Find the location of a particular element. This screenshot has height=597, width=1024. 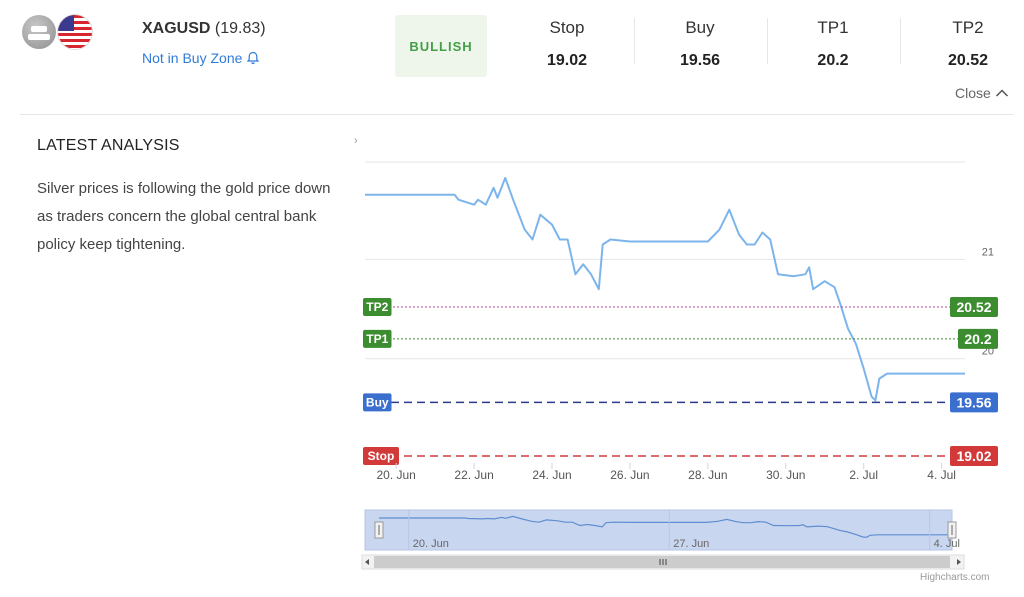

instrument-flags is located at coordinates (60, 33).